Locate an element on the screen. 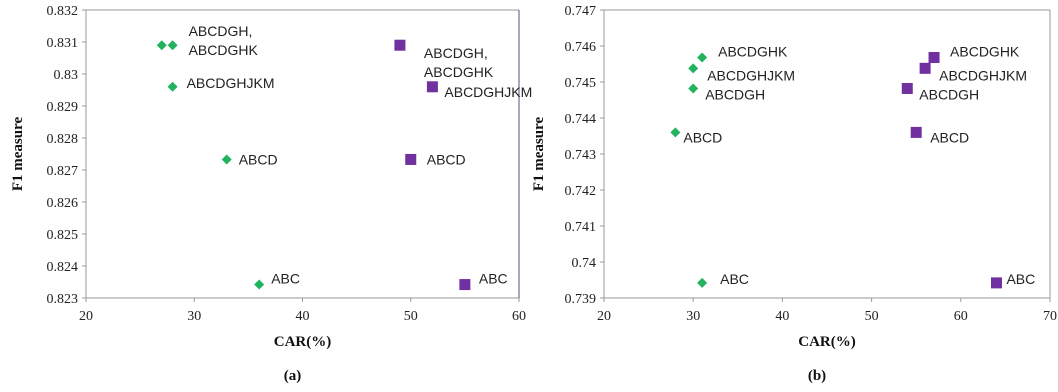 The width and height of the screenshot is (1058, 392). panel-caption: (a) is located at coordinates (293, 376).